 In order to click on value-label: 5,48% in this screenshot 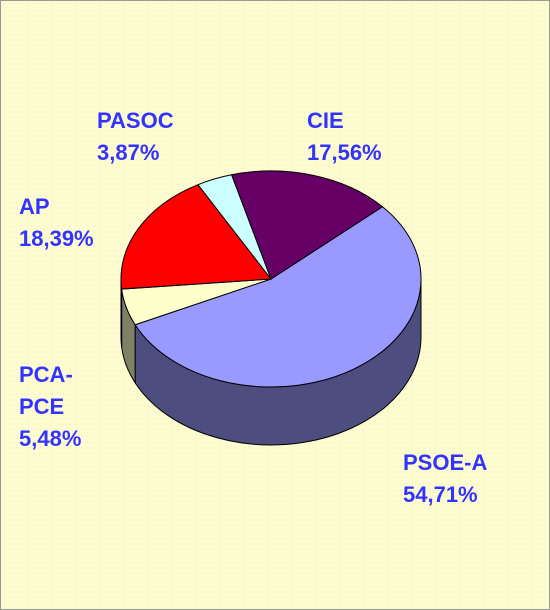, I will do `click(50, 438)`.